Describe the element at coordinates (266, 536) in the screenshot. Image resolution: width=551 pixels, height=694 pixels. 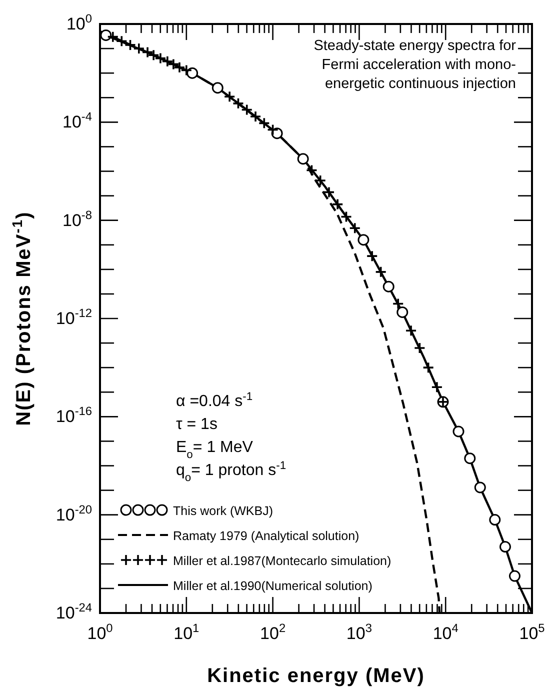
I see `legend-label: Ramaty 1979 (Analytical solution)` at that location.